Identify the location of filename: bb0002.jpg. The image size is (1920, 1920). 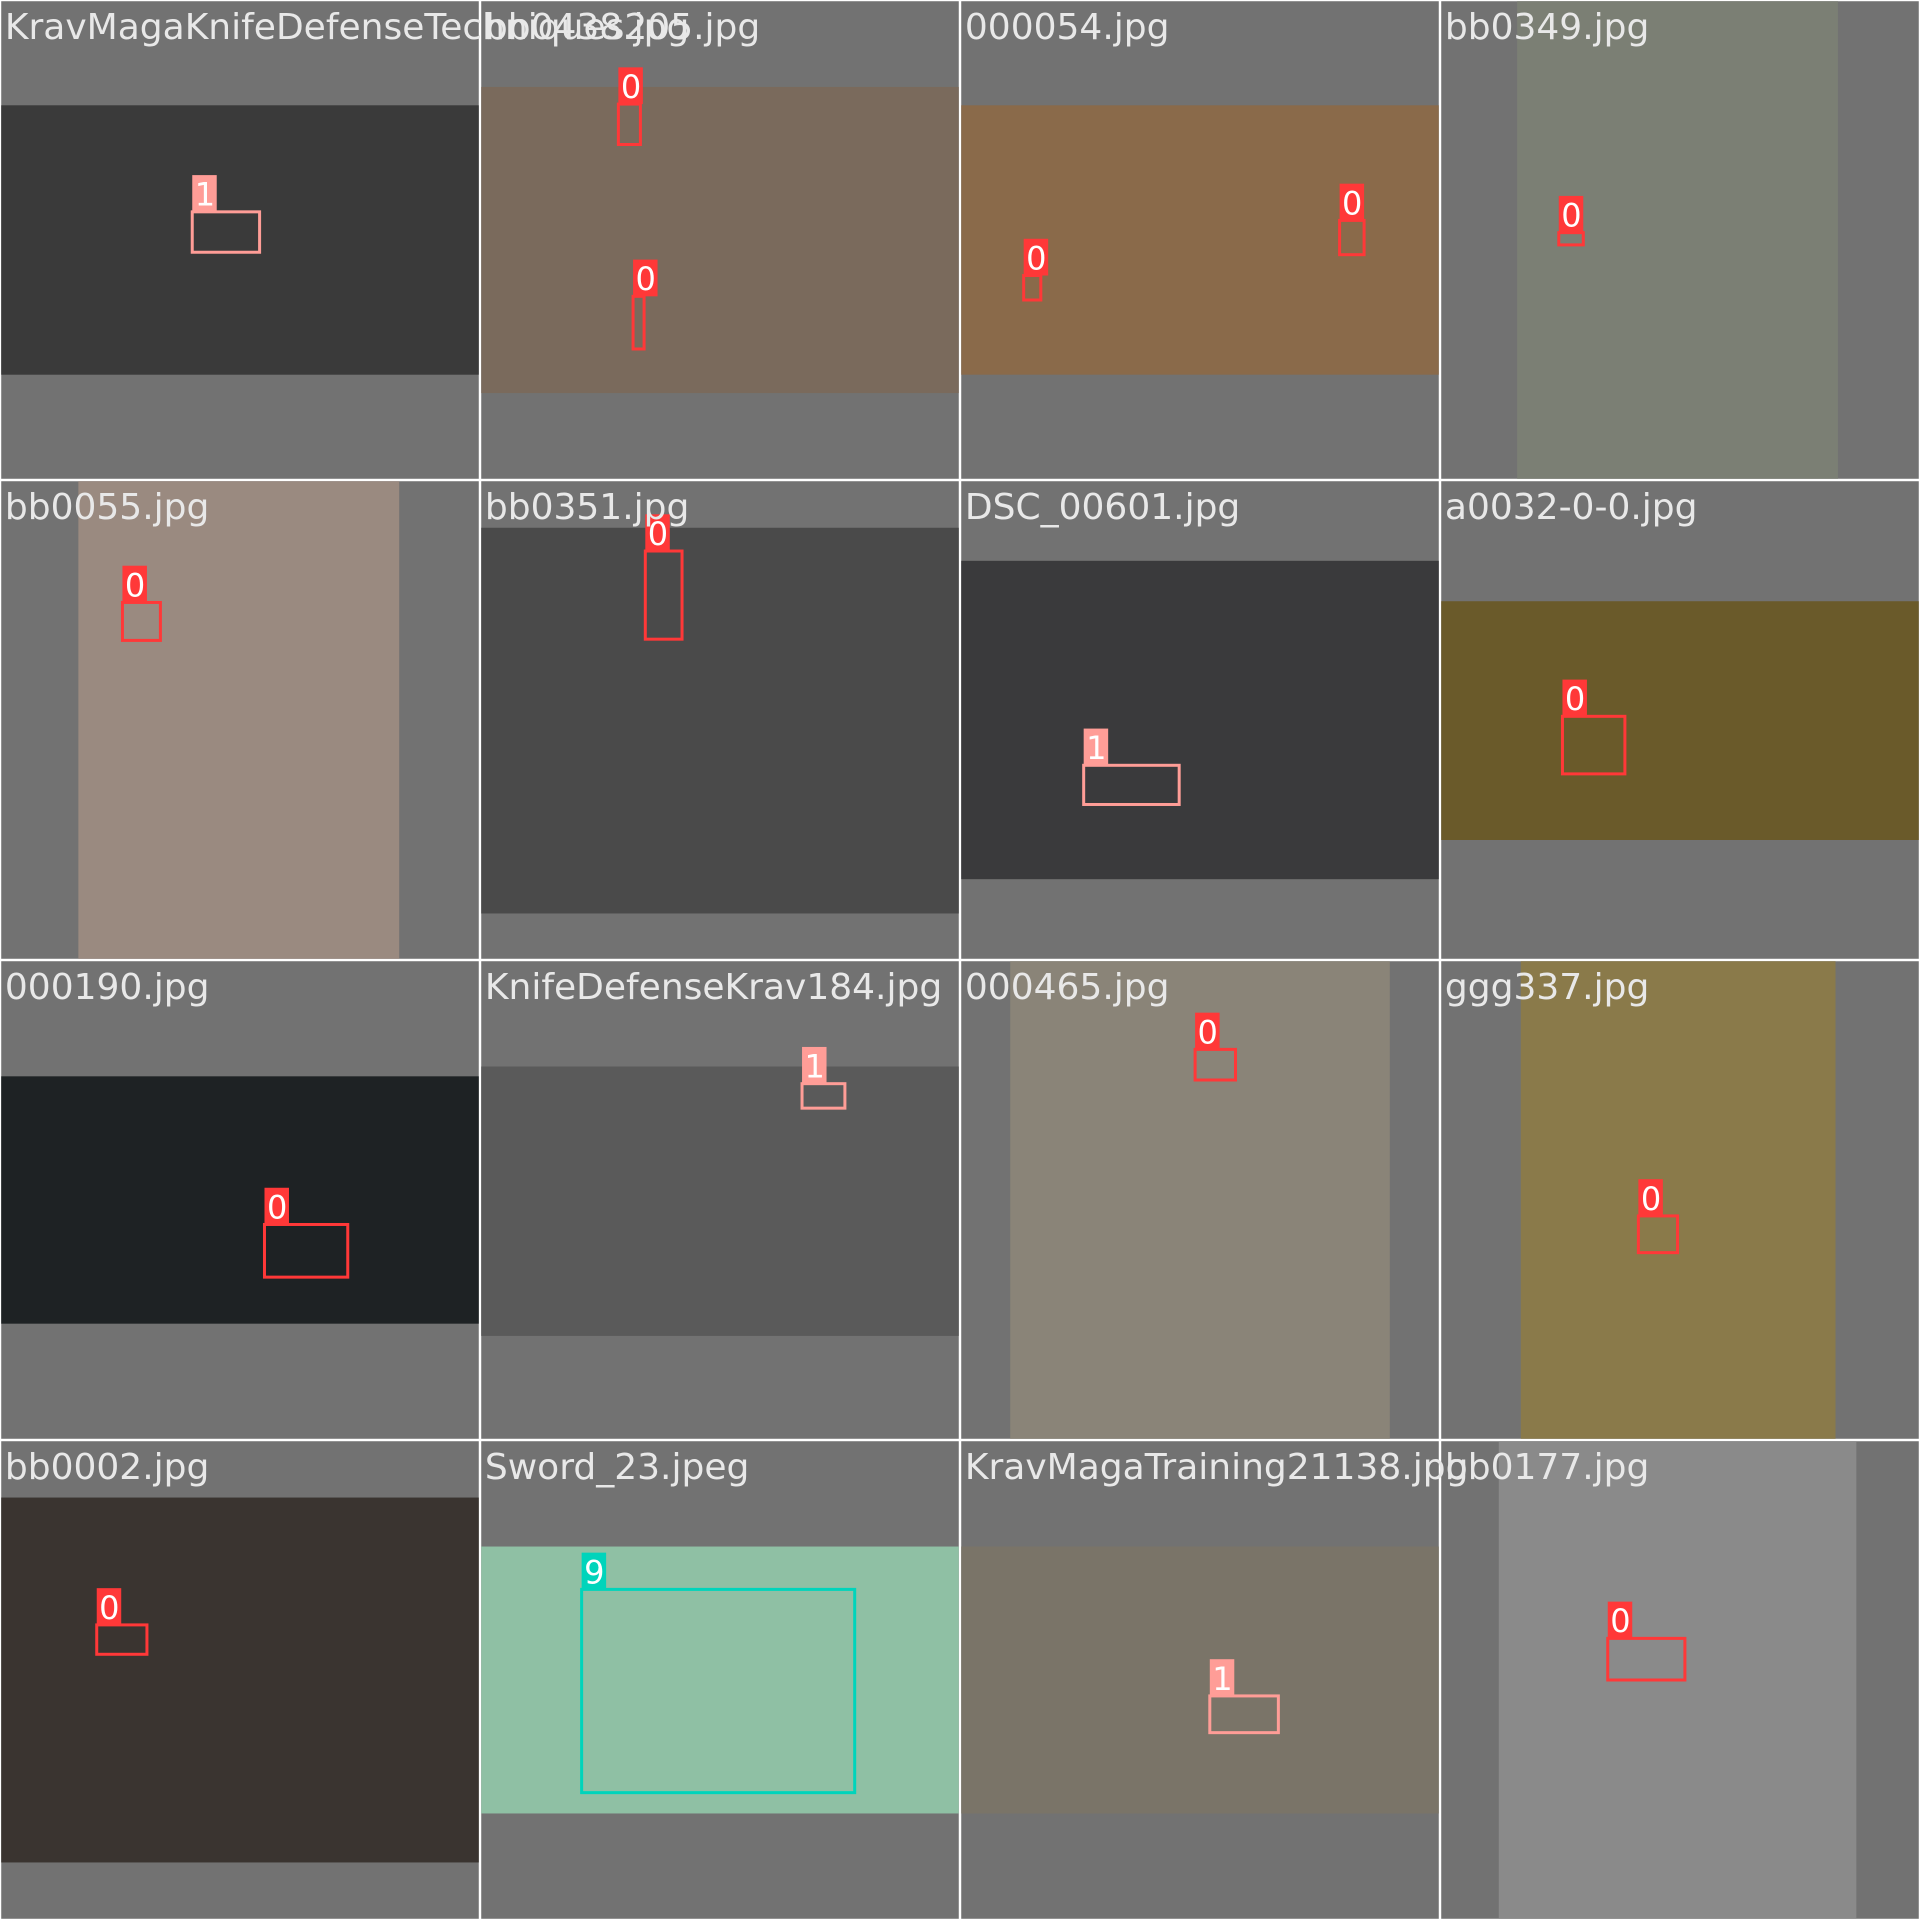
(107, 1467).